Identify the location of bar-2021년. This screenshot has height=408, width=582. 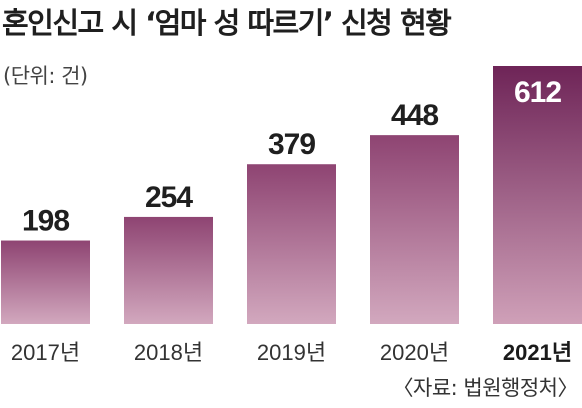
(537, 195).